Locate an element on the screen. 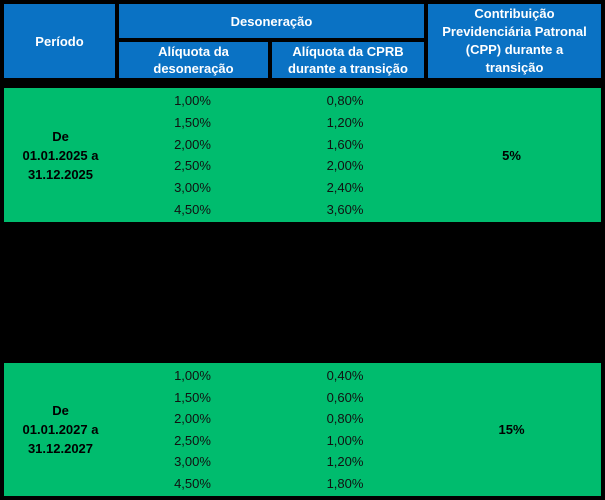 The image size is (605, 500). header-desoneracao: Desoneração is located at coordinates (271, 21).